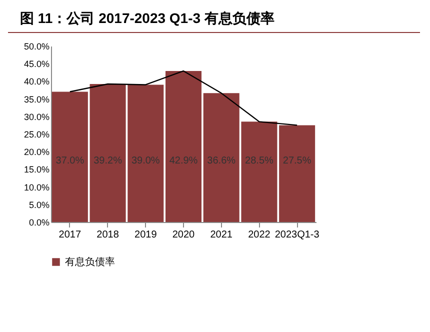 The height and width of the screenshot is (332, 430). Describe the element at coordinates (37, 152) in the screenshot. I see `y-tick-label: 20.0%` at that location.